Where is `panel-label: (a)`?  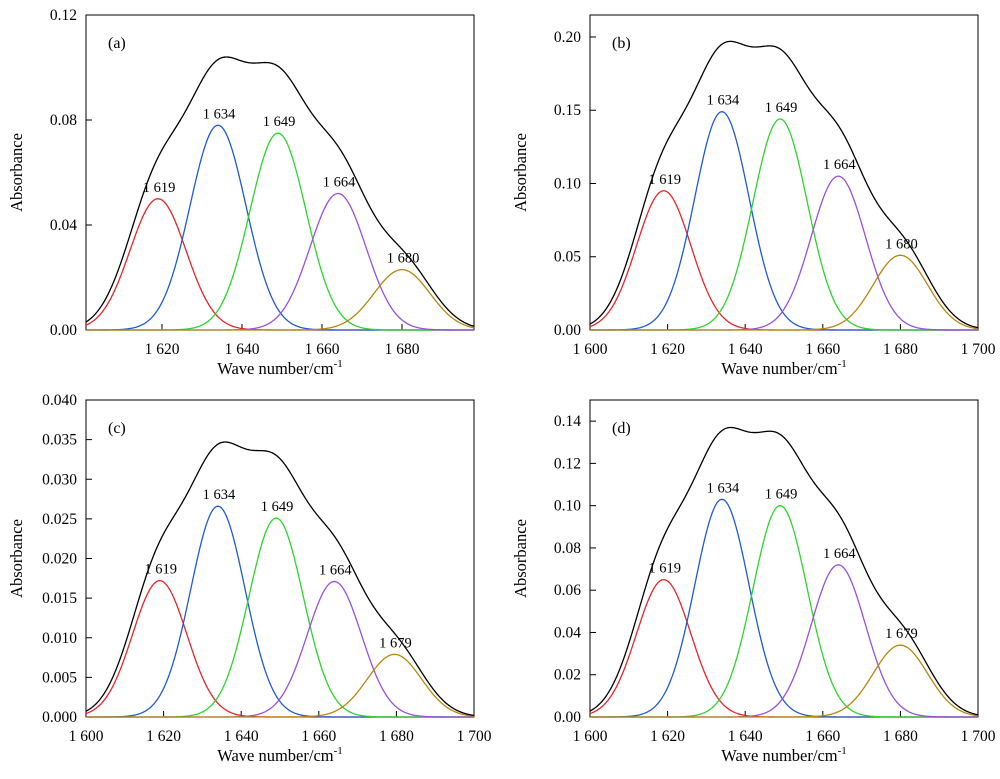
panel-label: (a) is located at coordinates (117, 43).